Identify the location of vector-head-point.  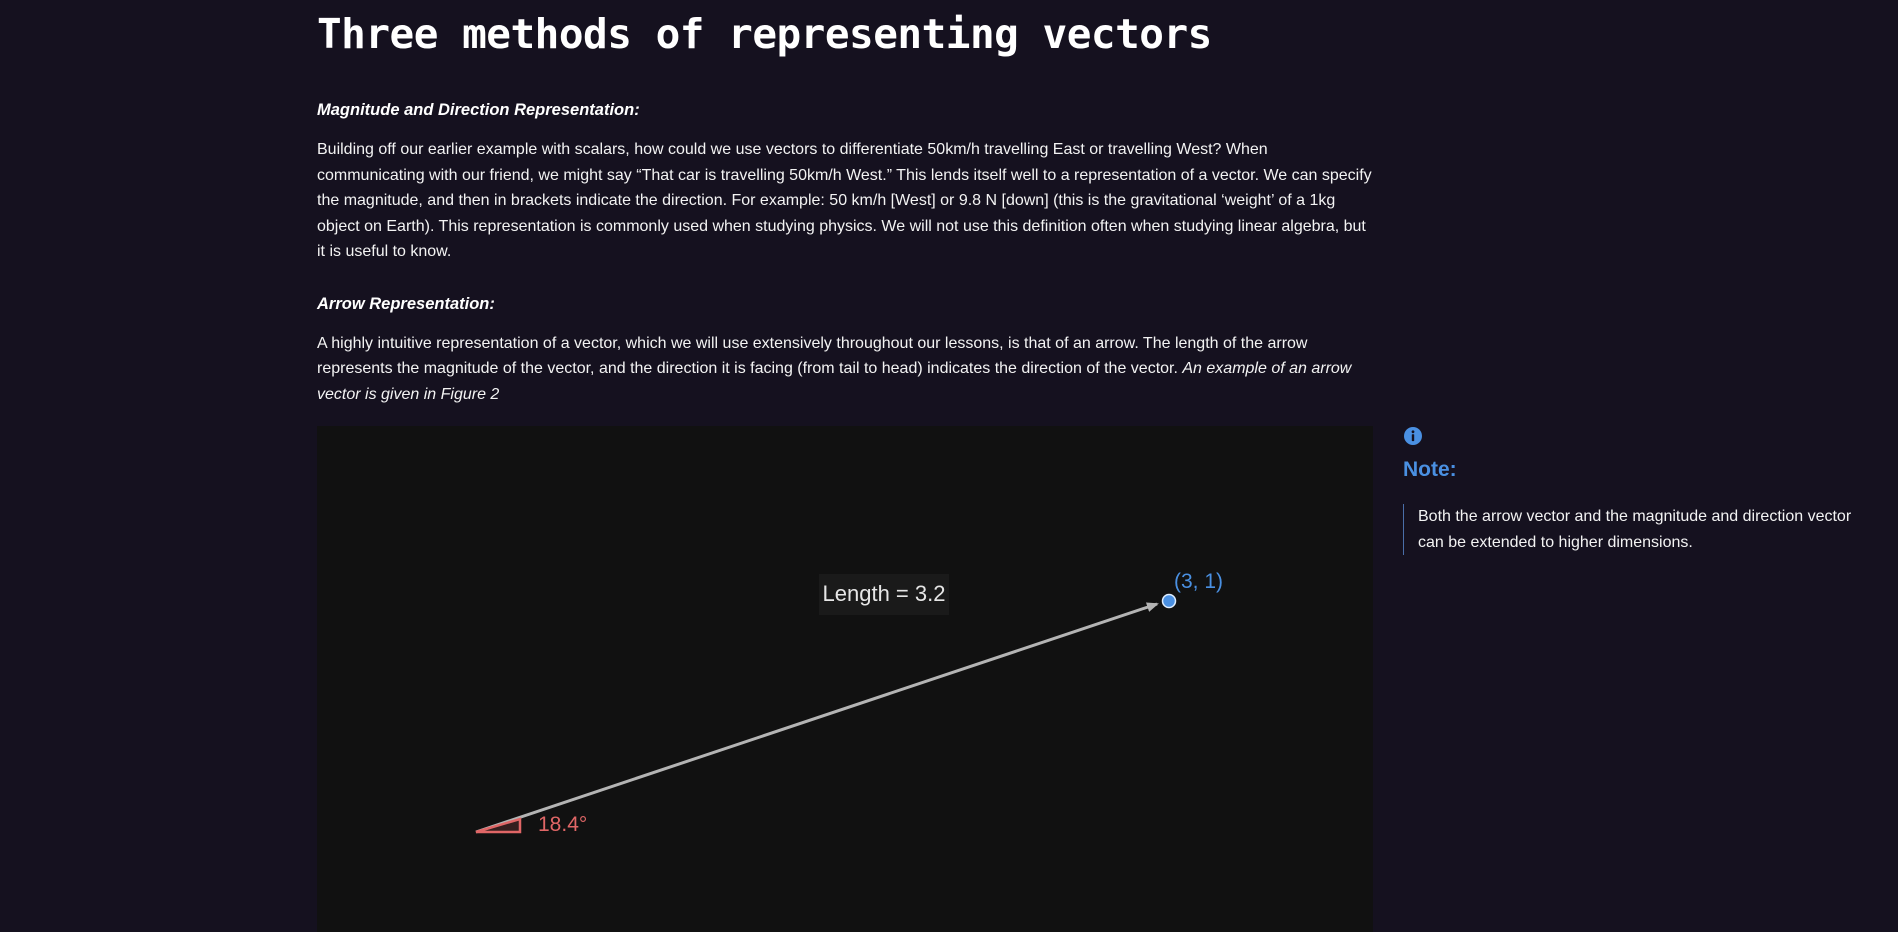
(1169, 601).